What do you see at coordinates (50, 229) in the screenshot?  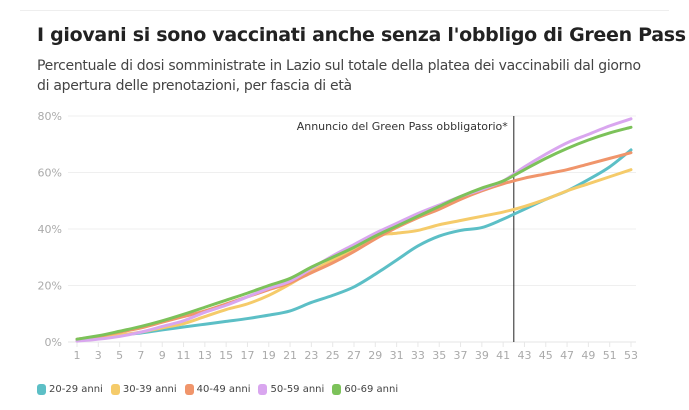 I see `y-tick-label: 40%` at bounding box center [50, 229].